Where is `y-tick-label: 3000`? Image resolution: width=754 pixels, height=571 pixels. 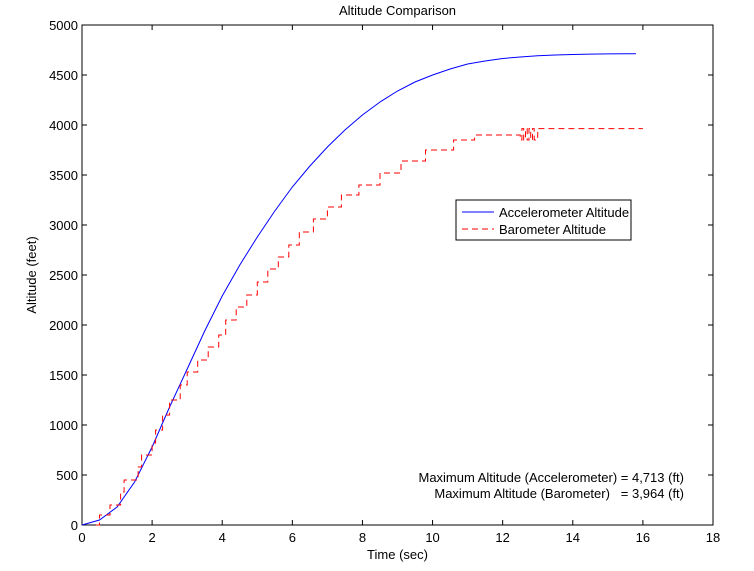
y-tick-label: 3000 is located at coordinates (63, 225).